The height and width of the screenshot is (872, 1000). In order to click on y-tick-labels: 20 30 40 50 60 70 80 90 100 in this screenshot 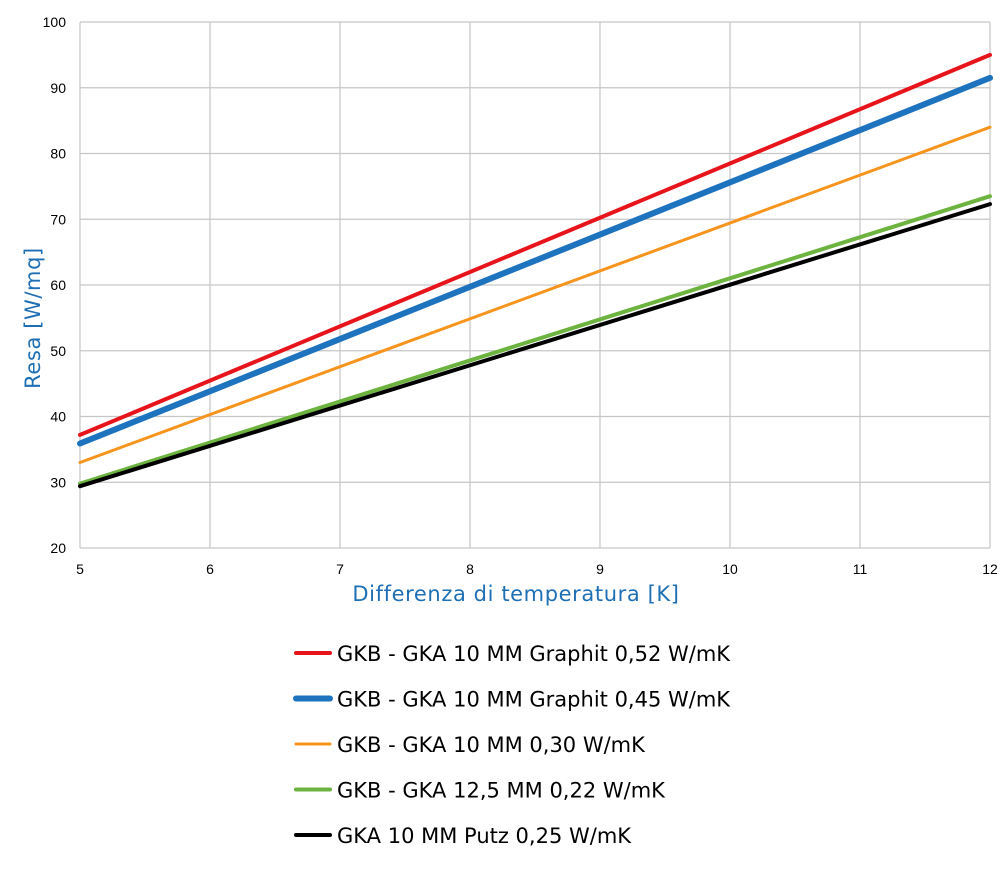, I will do `click(55, 285)`.